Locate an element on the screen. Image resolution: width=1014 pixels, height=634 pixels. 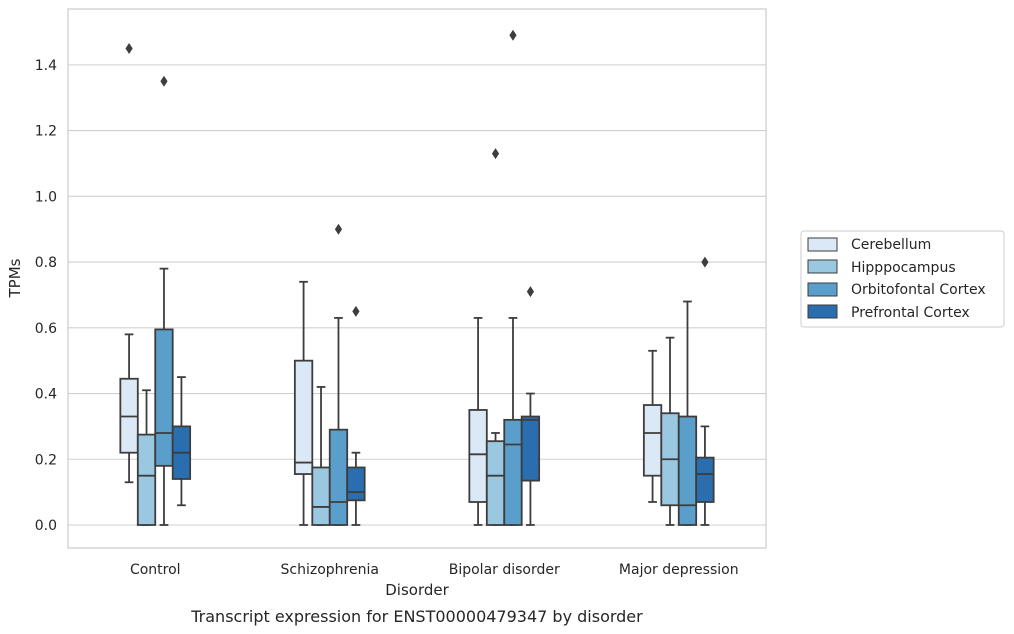
legend-swatch-hippocampus is located at coordinates (822, 266).